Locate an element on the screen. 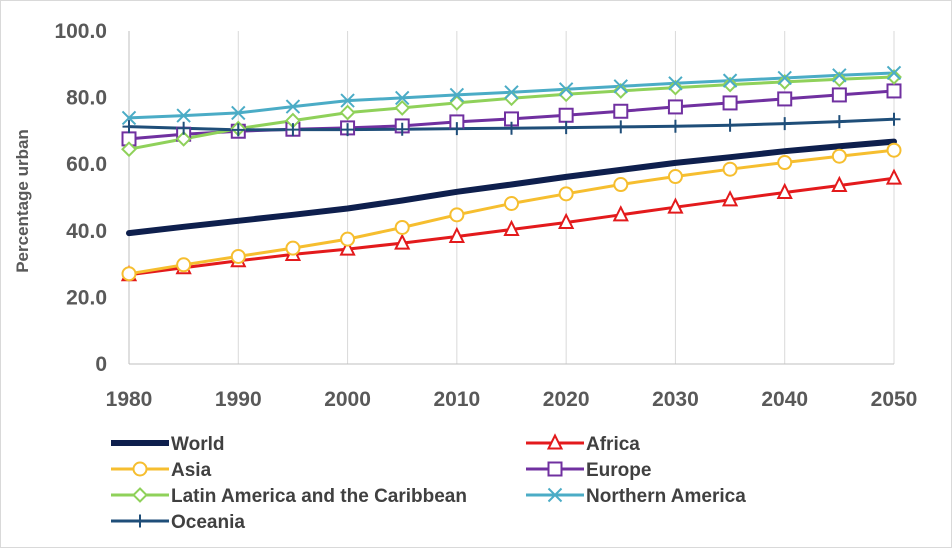 The width and height of the screenshot is (952, 548). legend-item-latin-america-and-the-caribbean: Latin America and the Caribbean is located at coordinates (289, 496).